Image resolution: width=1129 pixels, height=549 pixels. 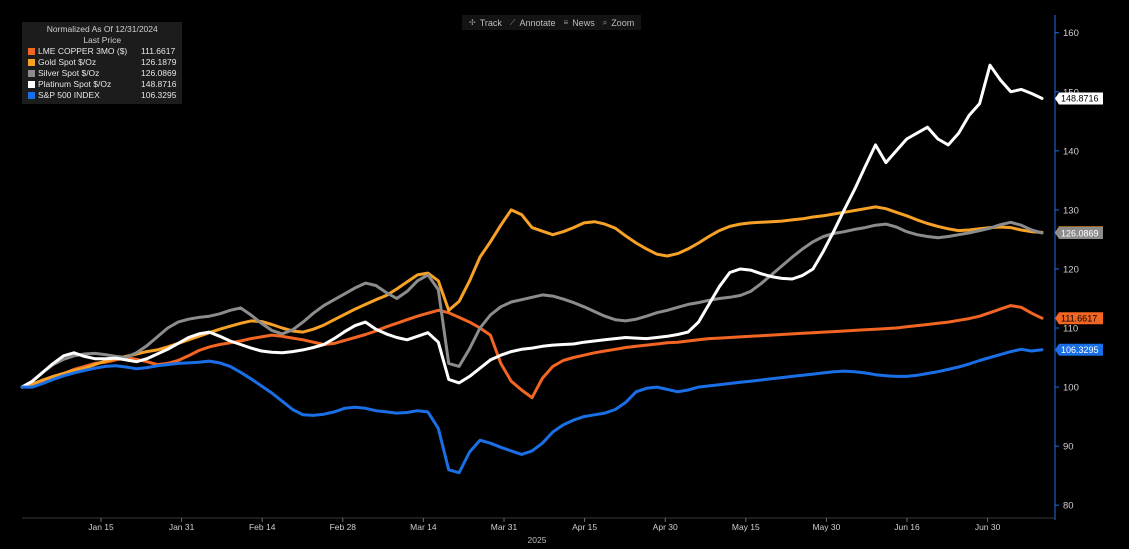 I want to click on legend-series-name: LME COPPER 3MO ($), so click(x=83, y=51).